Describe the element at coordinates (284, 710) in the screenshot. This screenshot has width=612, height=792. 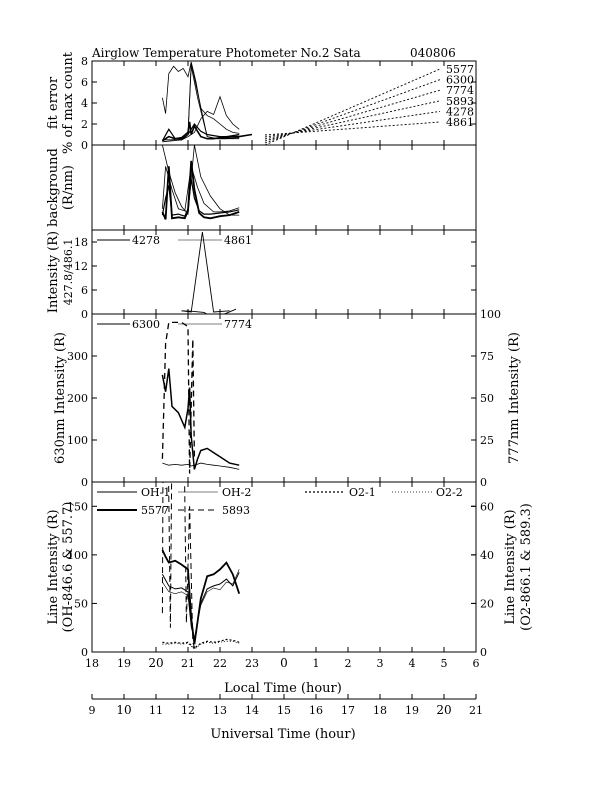
I see `axis-tick-label: 15` at that location.